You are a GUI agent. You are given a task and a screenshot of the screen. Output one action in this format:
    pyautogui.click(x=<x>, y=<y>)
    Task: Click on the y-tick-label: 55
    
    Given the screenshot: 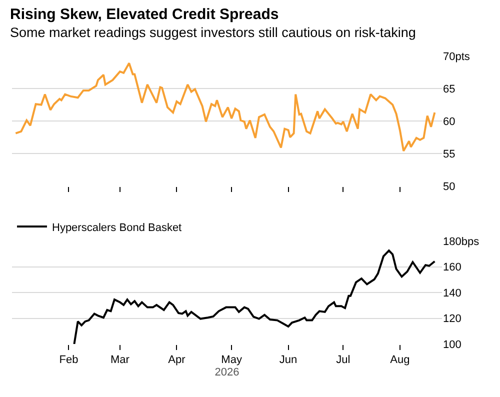 What is the action you would take?
    pyautogui.click(x=449, y=154)
    